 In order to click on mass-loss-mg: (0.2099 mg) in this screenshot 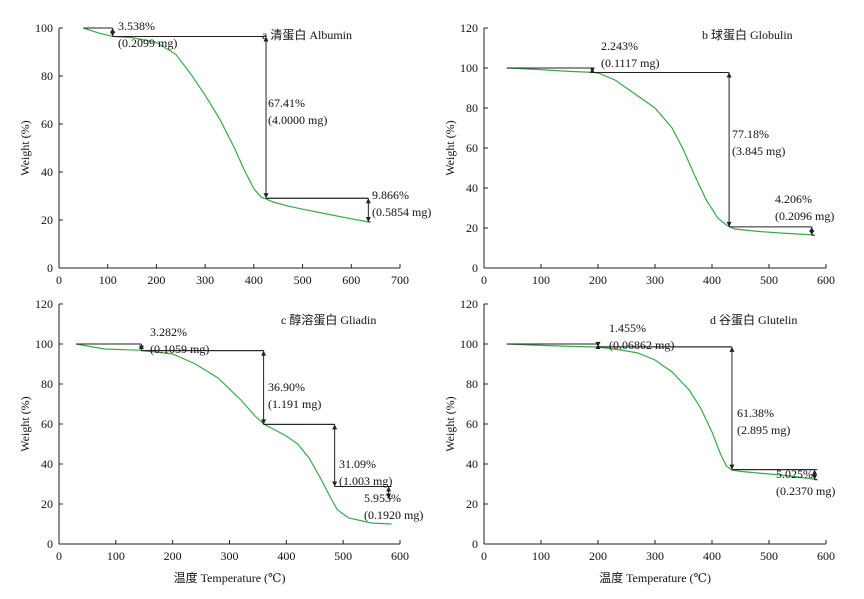, I will do `click(147, 43)`.